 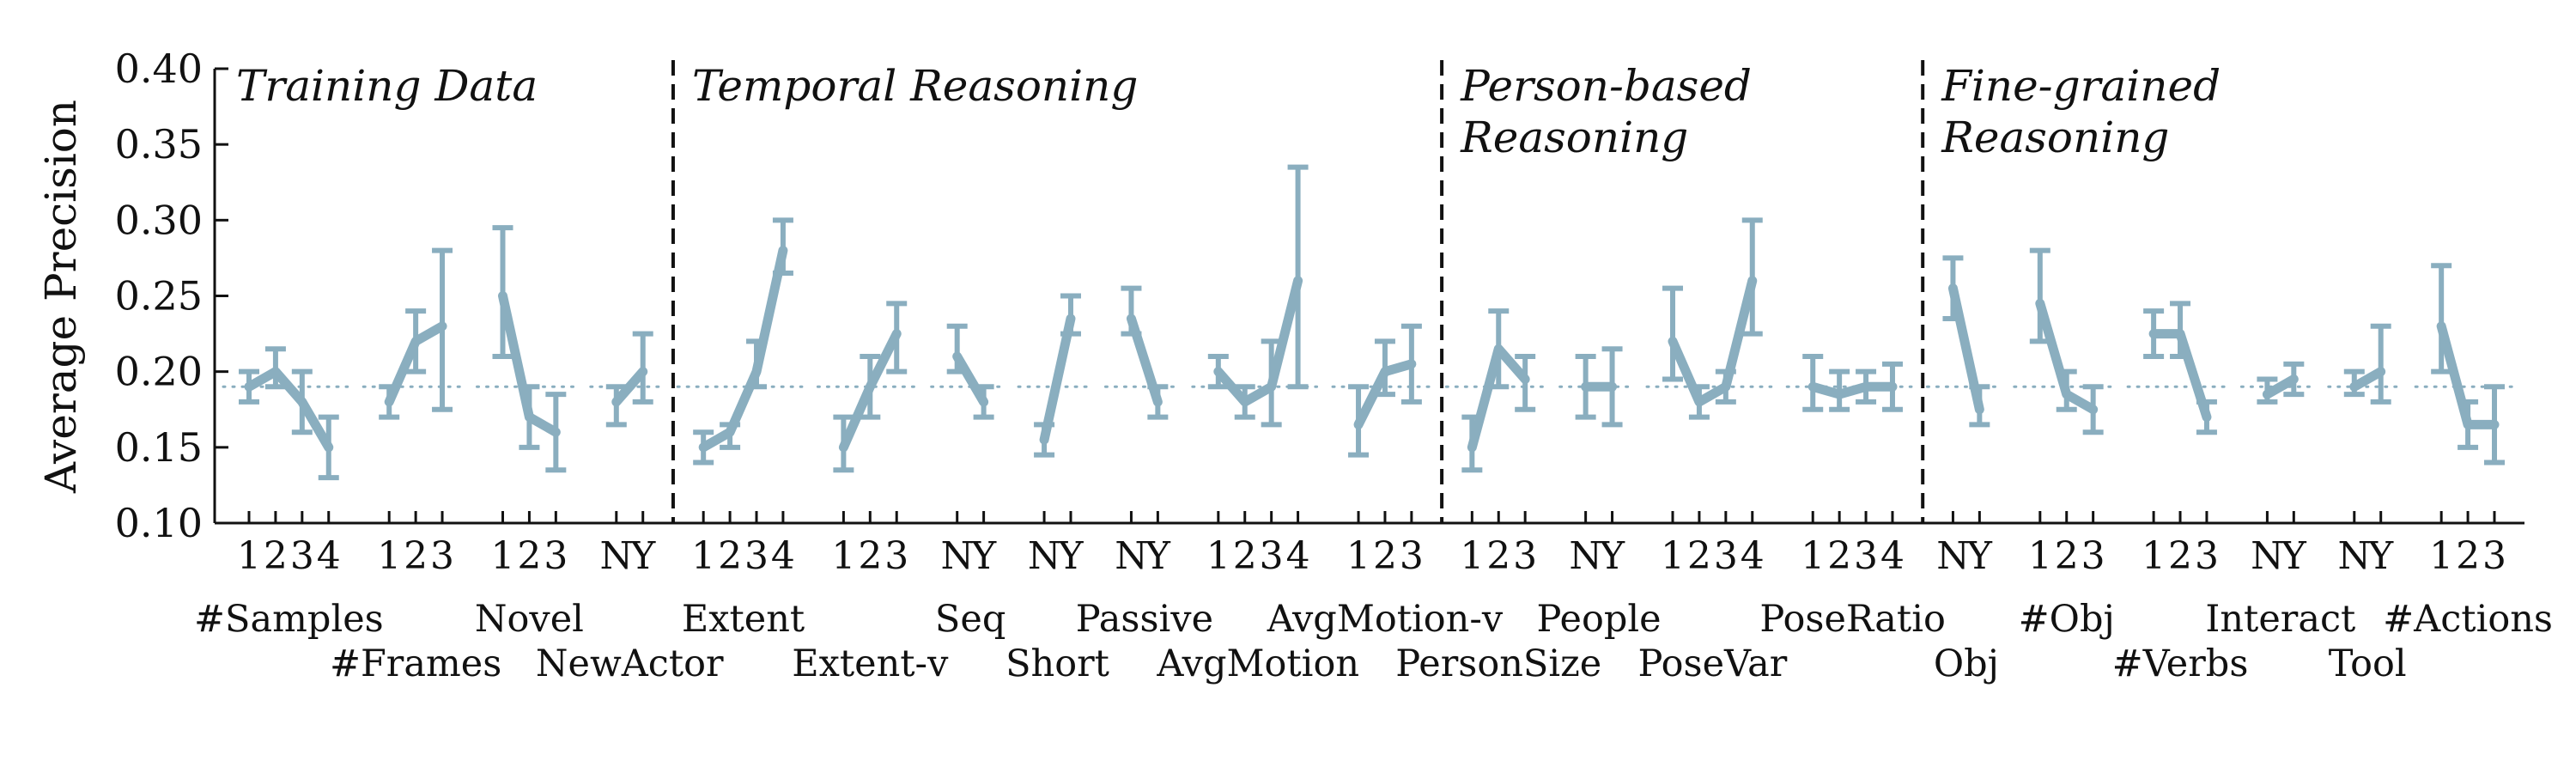 I want to click on group-label: Obj, so click(x=1967, y=663).